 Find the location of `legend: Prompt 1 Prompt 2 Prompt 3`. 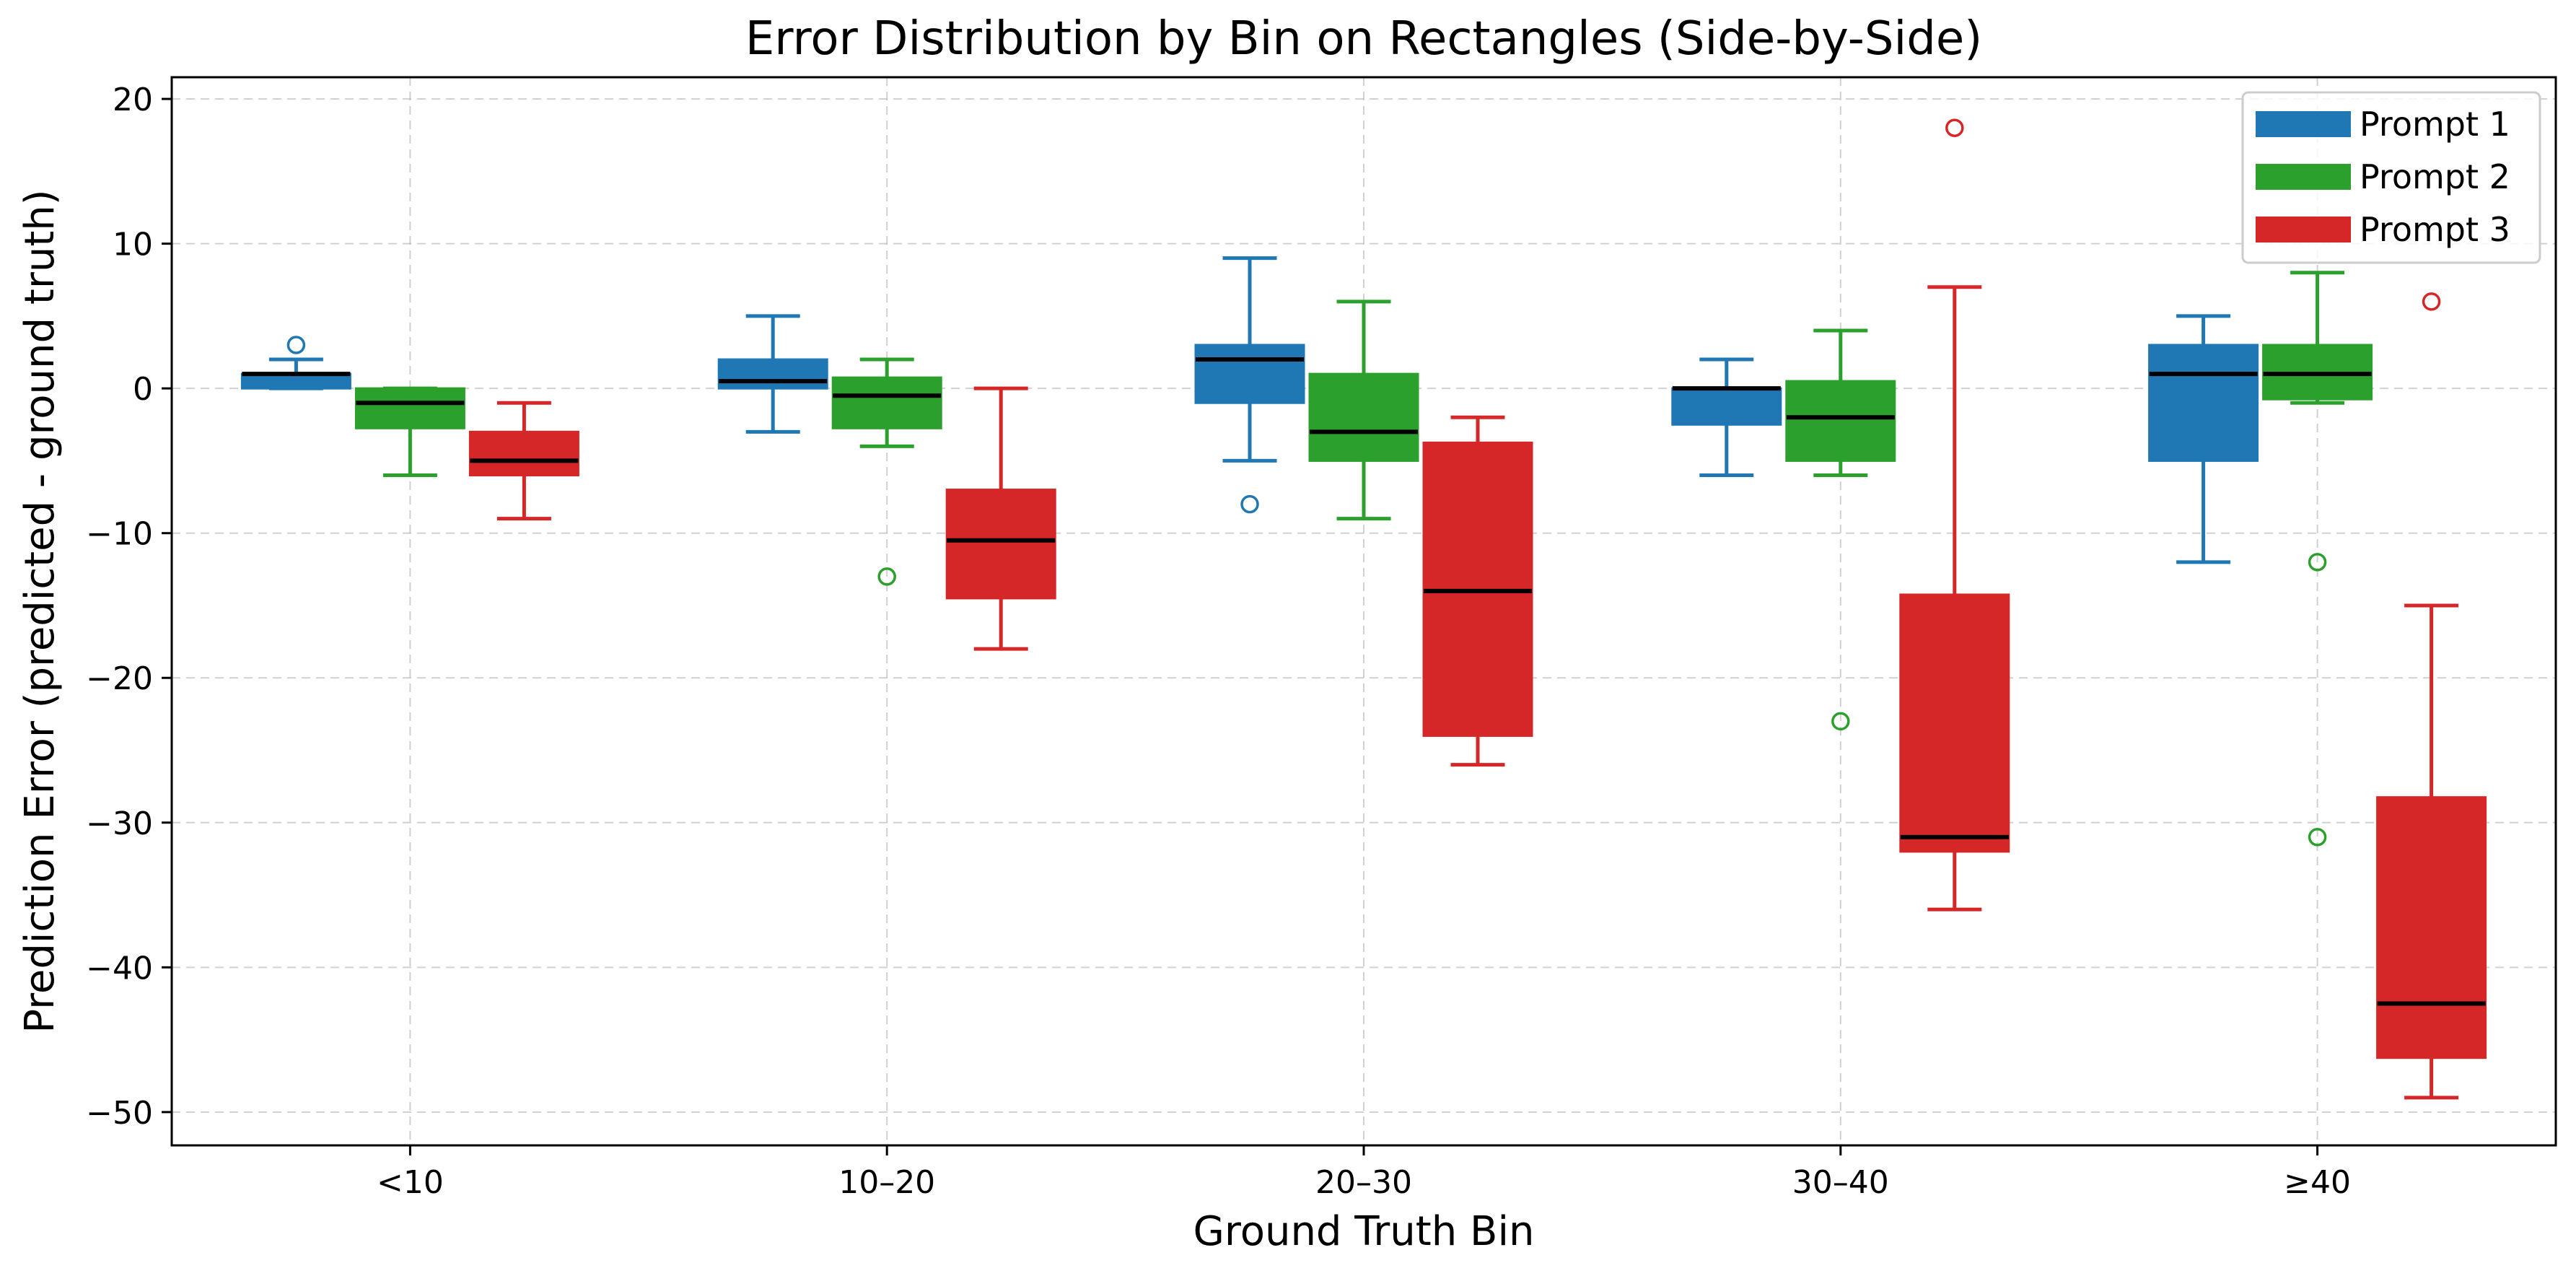

legend: Prompt 1 Prompt 2 Prompt 3 is located at coordinates (2391, 177).